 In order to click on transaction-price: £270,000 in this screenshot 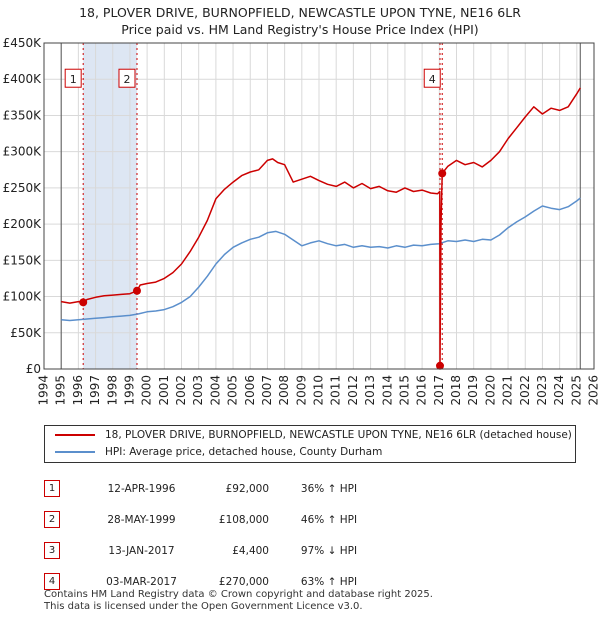, I will do `click(243, 581)`.